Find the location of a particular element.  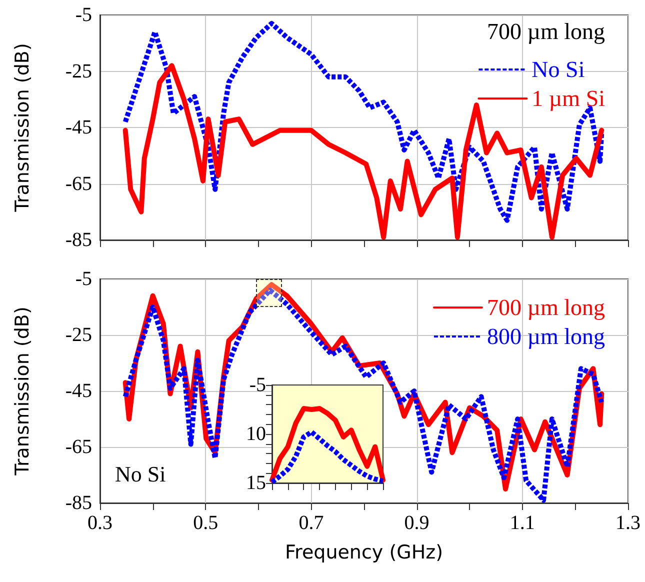

x-tick-label: 0.9 is located at coordinates (417, 523).